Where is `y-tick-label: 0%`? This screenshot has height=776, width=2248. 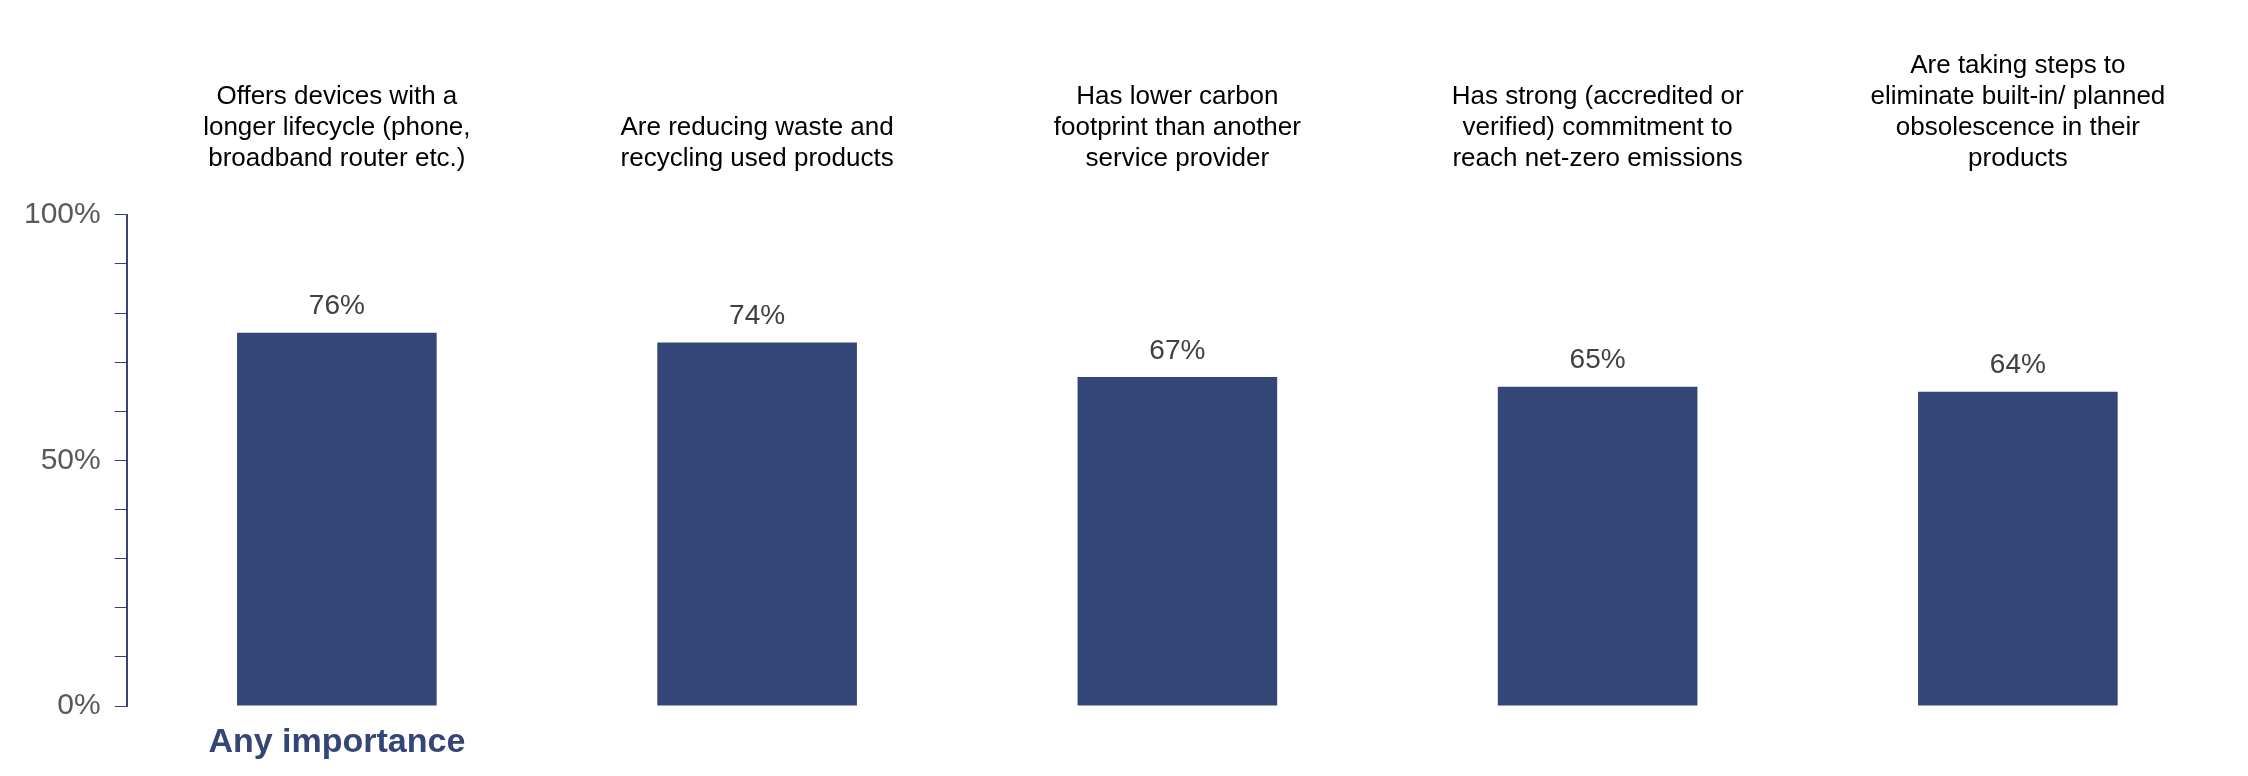 y-tick-label: 0% is located at coordinates (79, 704).